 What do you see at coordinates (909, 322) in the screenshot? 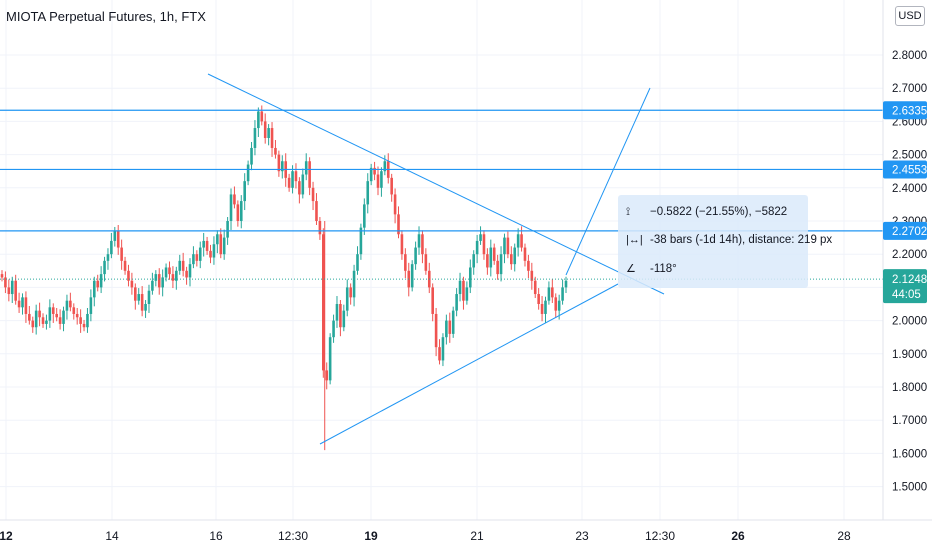
I see `y-tick-label: 2.0000` at bounding box center [909, 322].